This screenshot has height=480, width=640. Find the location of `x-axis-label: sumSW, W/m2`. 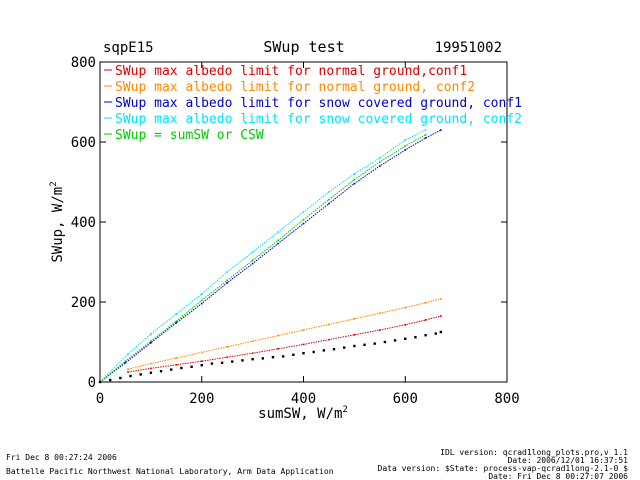

x-axis-label: sumSW, W/m2 is located at coordinates (303, 413).